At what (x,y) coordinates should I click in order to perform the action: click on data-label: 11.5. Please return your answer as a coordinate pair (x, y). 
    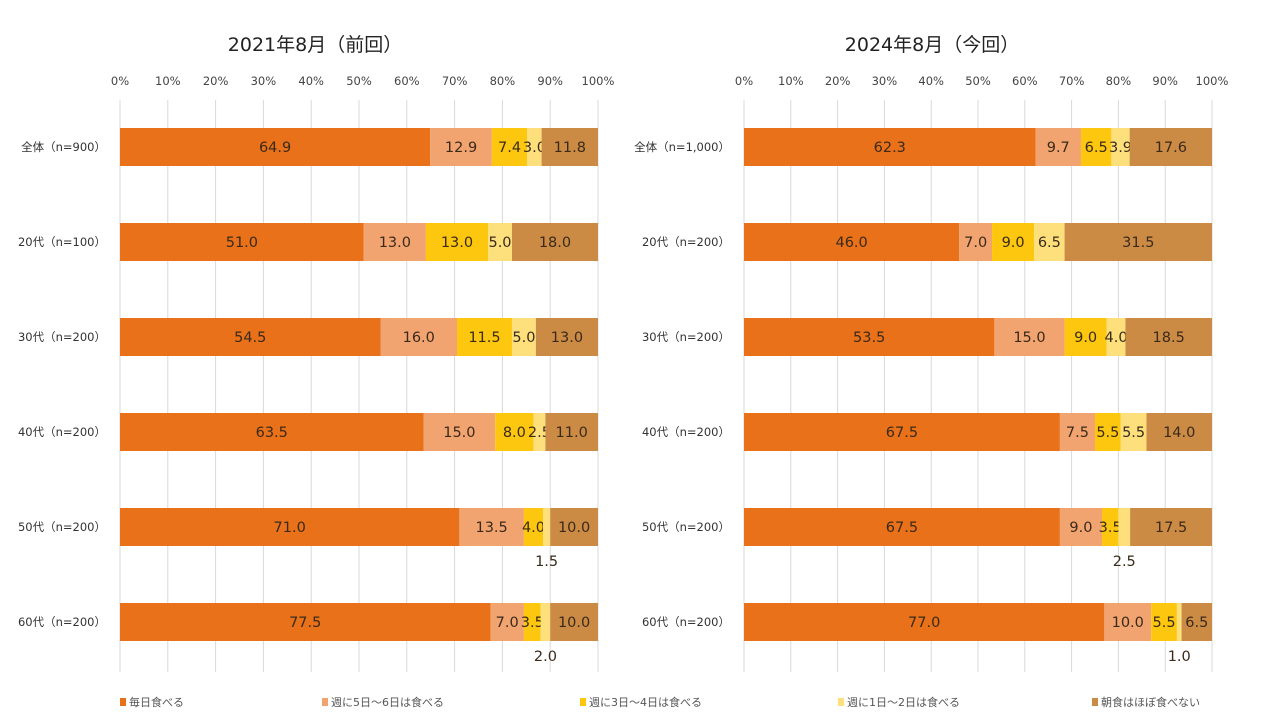
    Looking at the image, I should click on (484, 338).